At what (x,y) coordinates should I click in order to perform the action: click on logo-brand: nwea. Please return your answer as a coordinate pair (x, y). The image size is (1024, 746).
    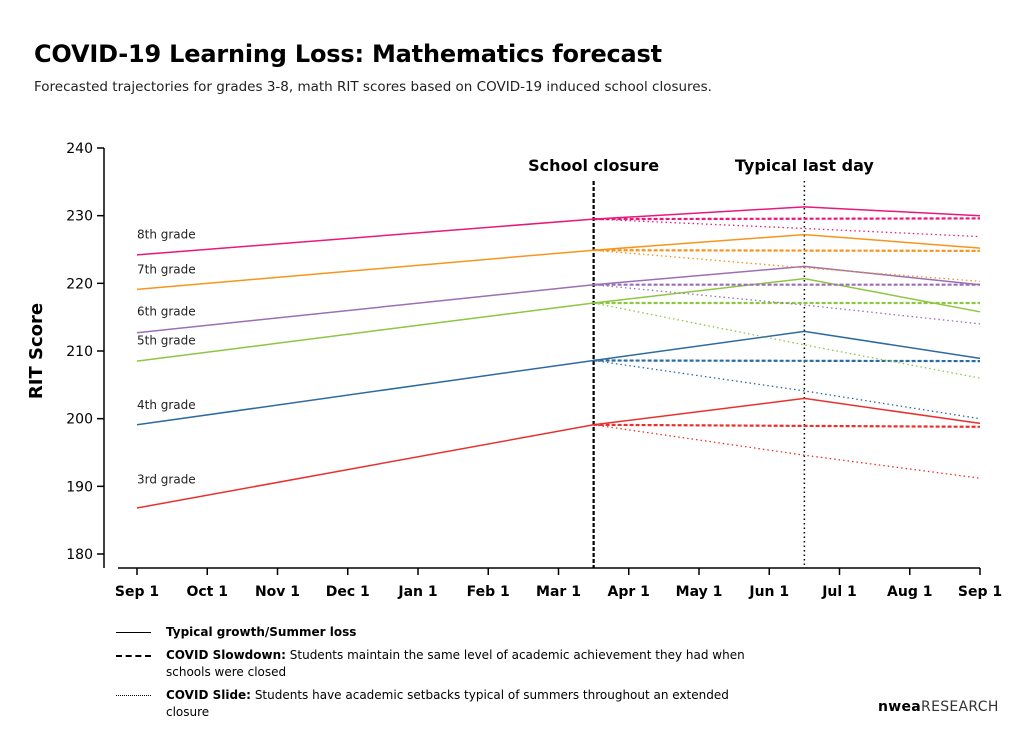
    Looking at the image, I should click on (900, 707).